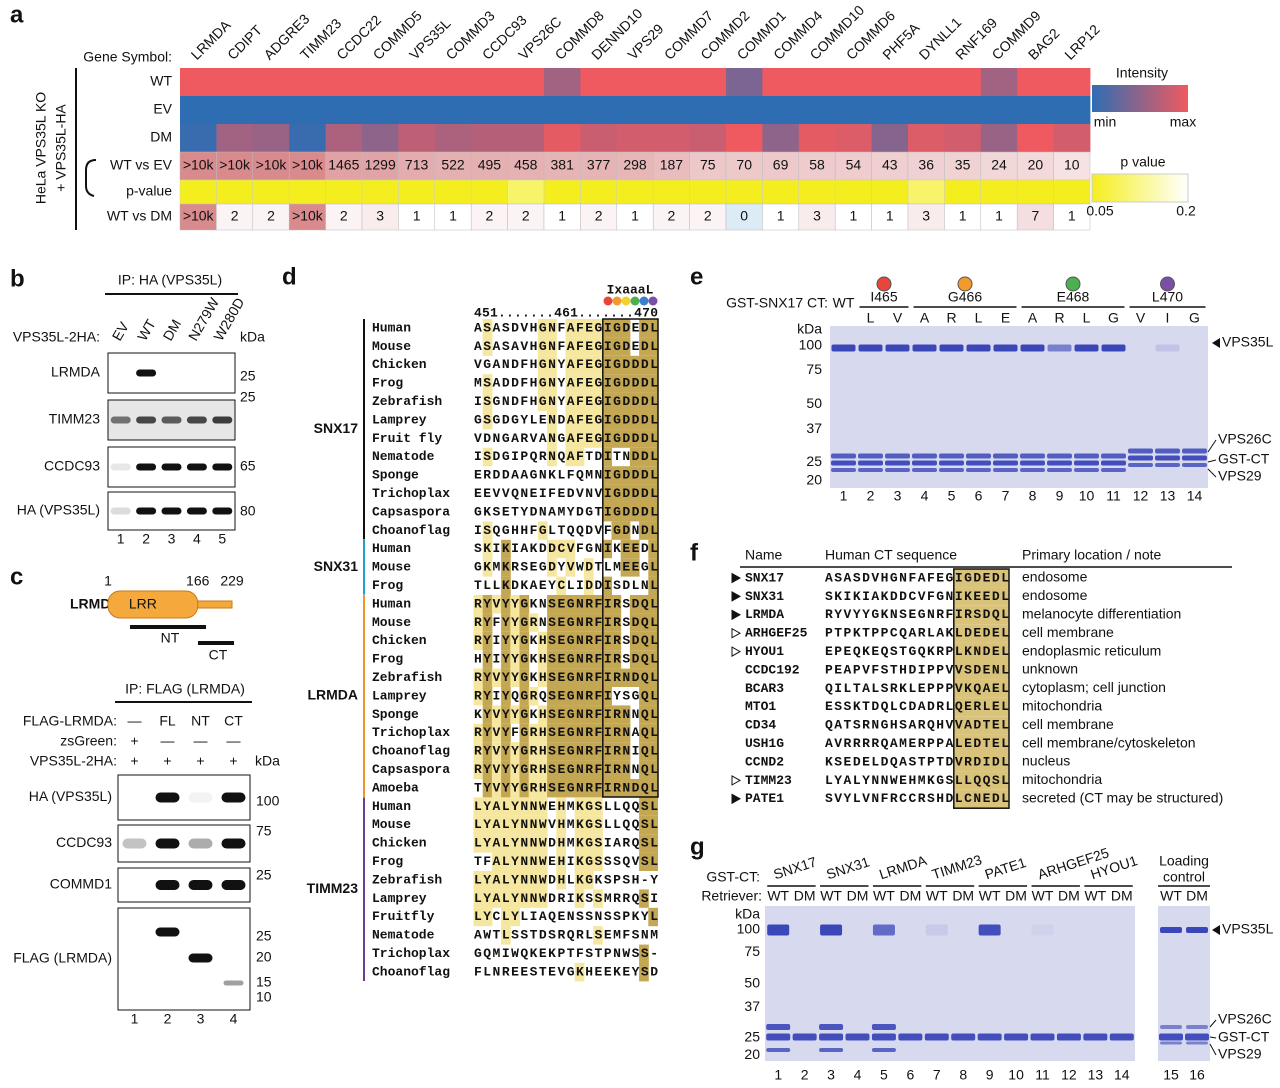 This screenshot has width=1280, height=1088. I want to click on legend-title: Intensity, so click(1142, 73).